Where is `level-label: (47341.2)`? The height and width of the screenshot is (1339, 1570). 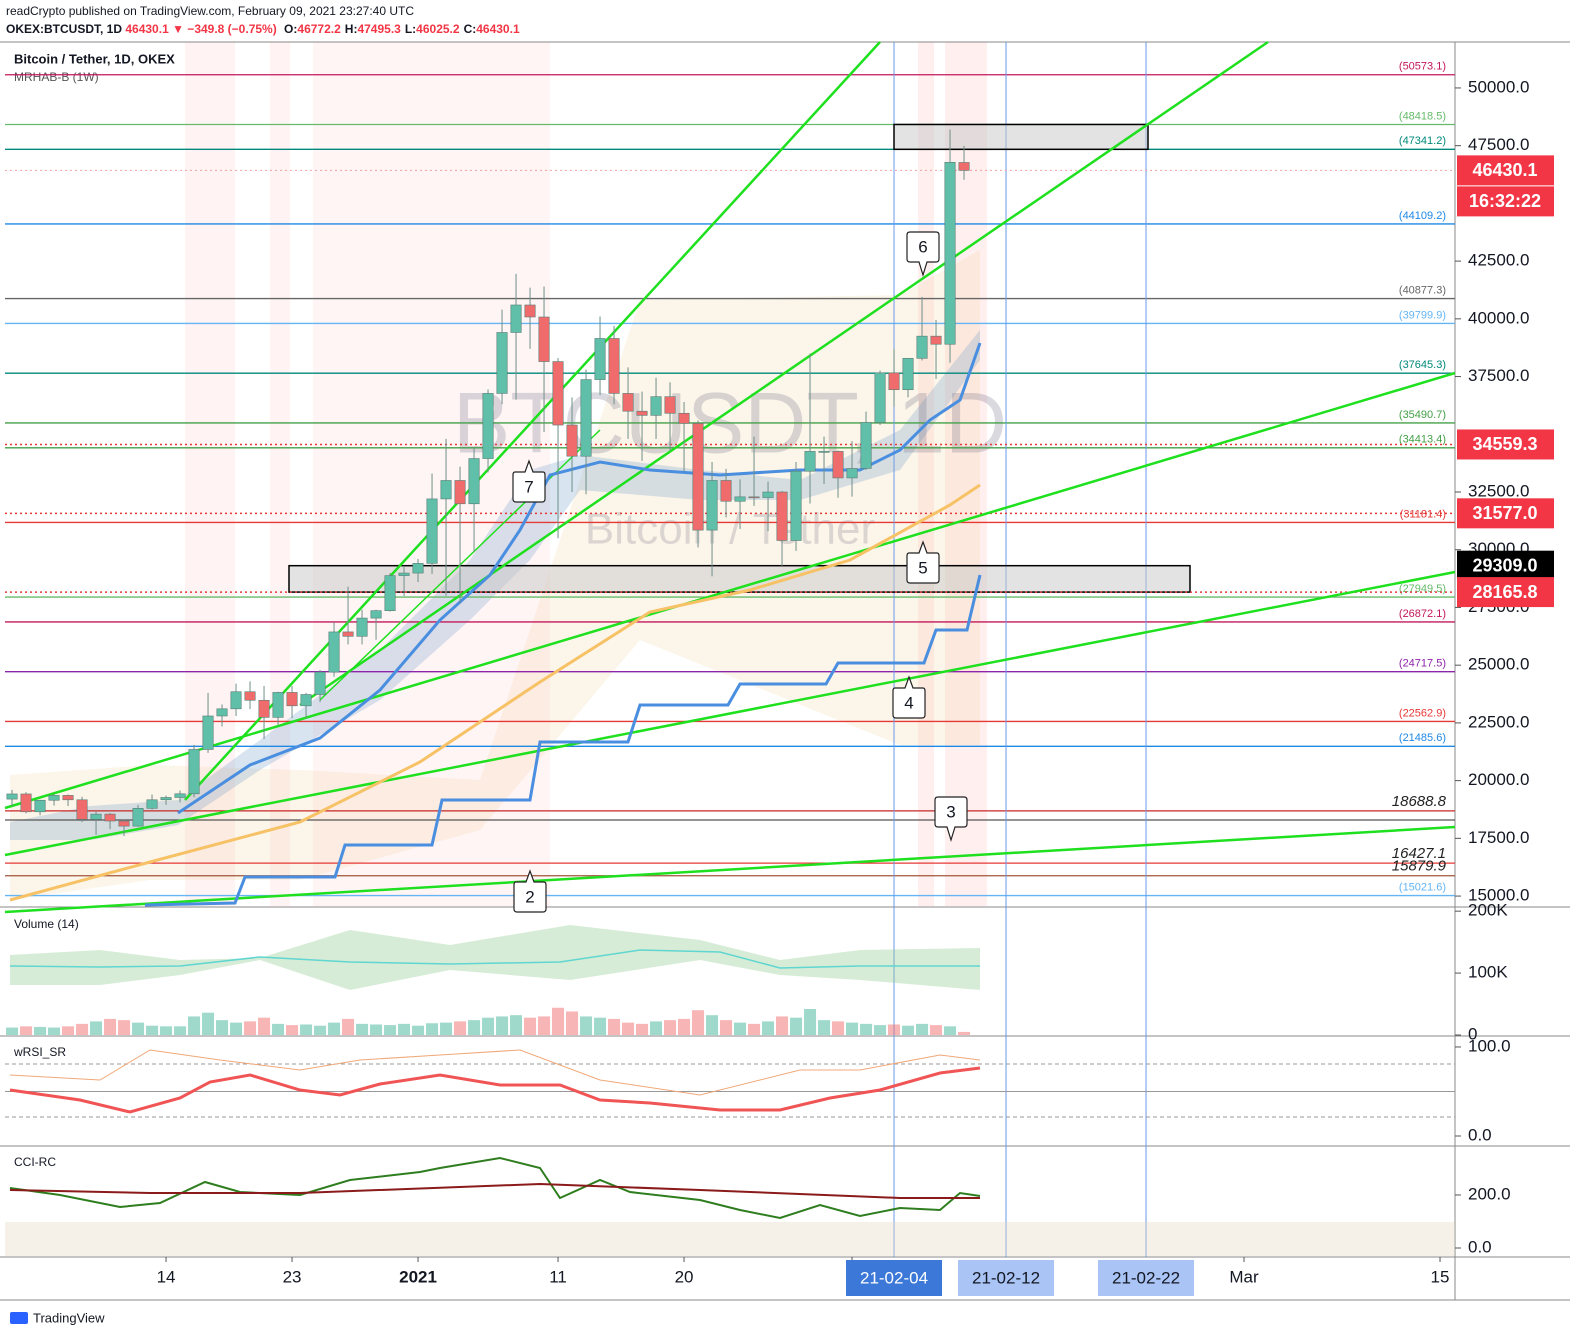
level-label: (47341.2) is located at coordinates (1422, 141).